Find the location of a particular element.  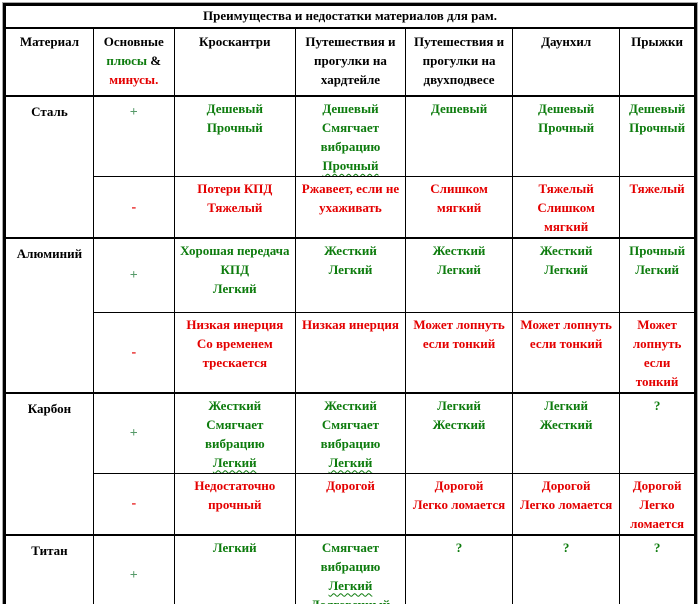

material-name-0: Сталь is located at coordinates (49, 167).